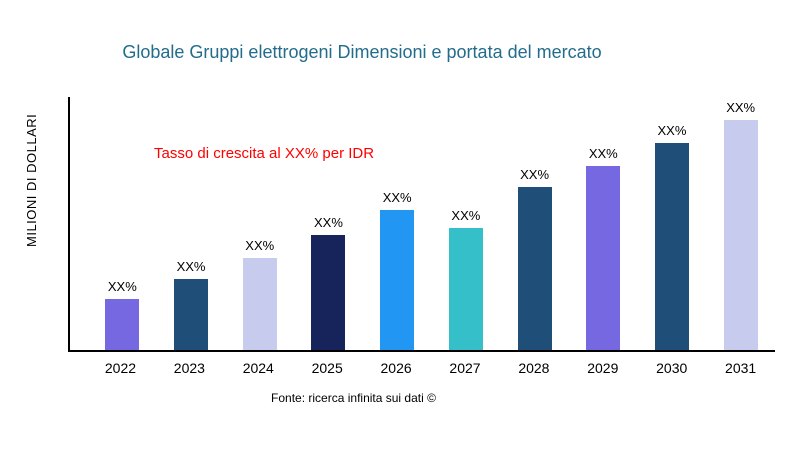 Image resolution: width=800 pixels, height=450 pixels. Describe the element at coordinates (465, 368) in the screenshot. I see `x-tick-label-2027: 2027` at that location.